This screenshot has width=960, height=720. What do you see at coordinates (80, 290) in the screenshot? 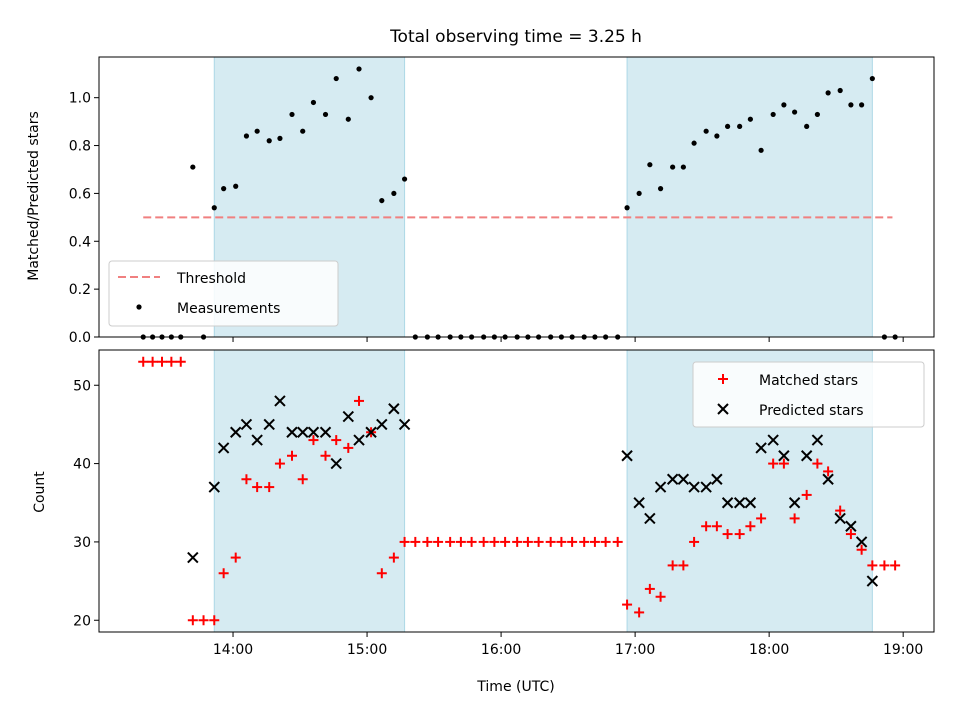
I see `top-y-tick-label: 0.2` at bounding box center [80, 290].